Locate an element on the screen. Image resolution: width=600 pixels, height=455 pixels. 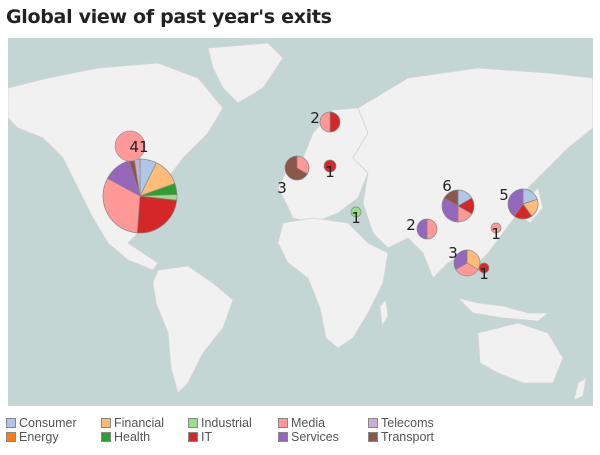
exit-pie: 41 is located at coordinates (140, 182).